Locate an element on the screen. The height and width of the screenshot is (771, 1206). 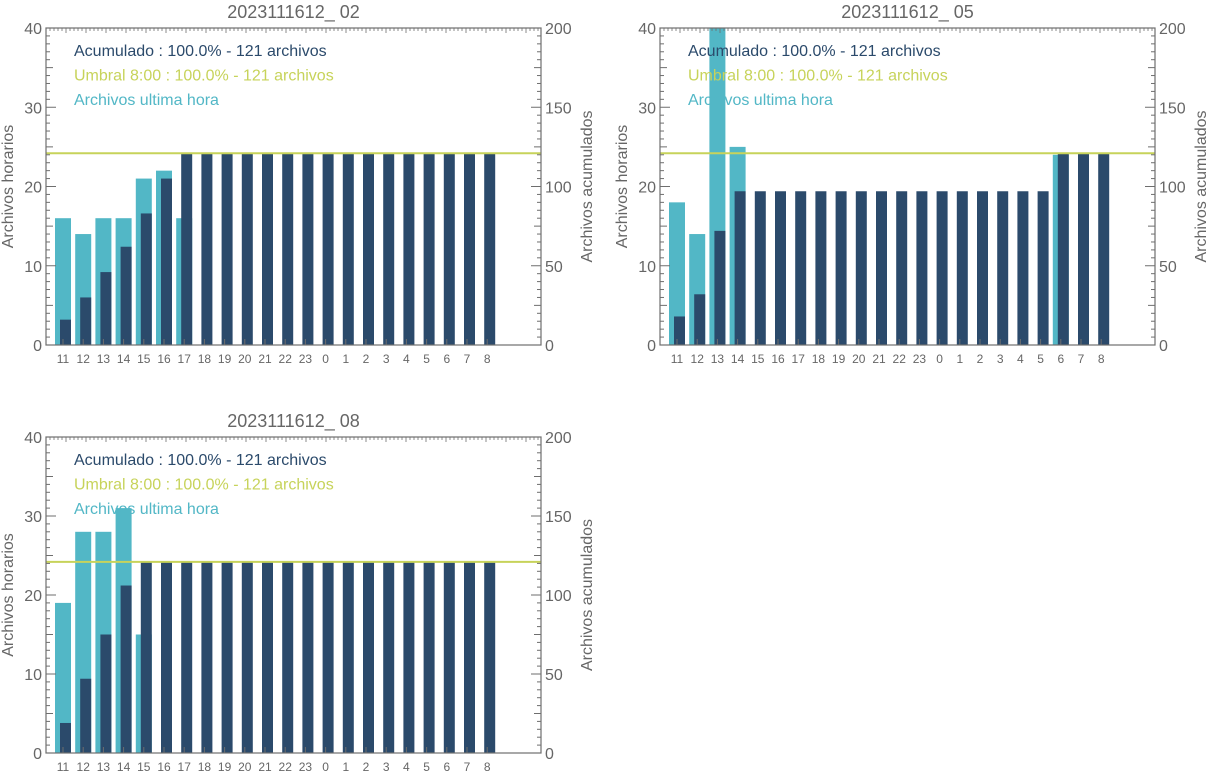
x-tick-label: 1 is located at coordinates (345, 359).